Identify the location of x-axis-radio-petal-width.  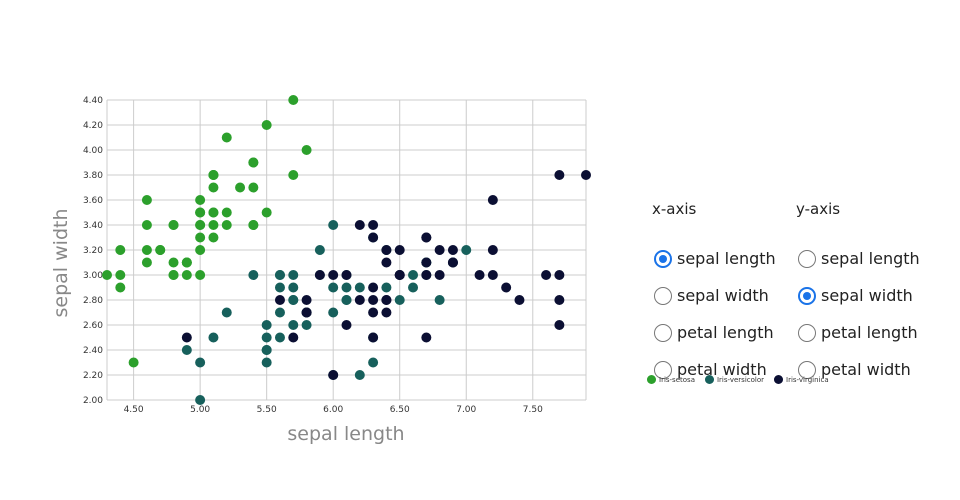
(663, 369).